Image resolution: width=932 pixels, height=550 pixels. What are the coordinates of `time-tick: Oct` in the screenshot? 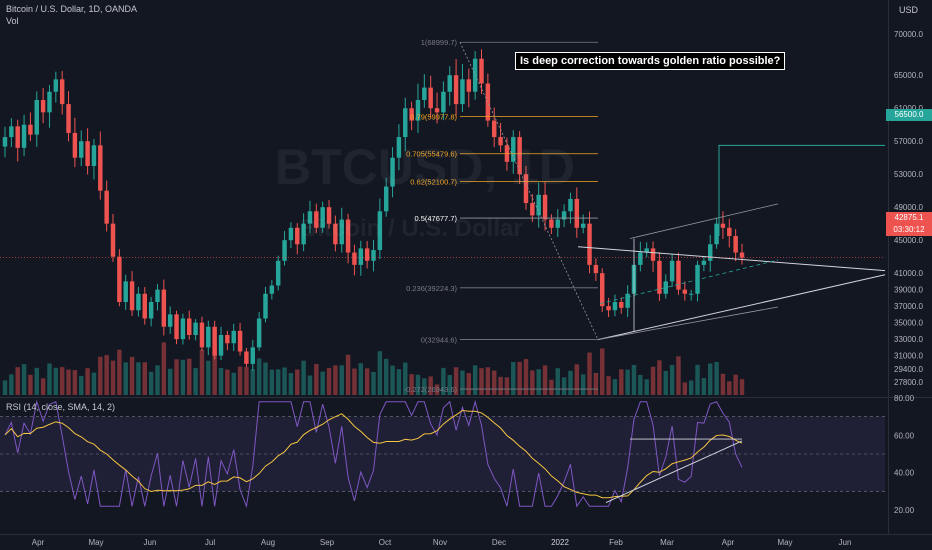 It's located at (385, 542).